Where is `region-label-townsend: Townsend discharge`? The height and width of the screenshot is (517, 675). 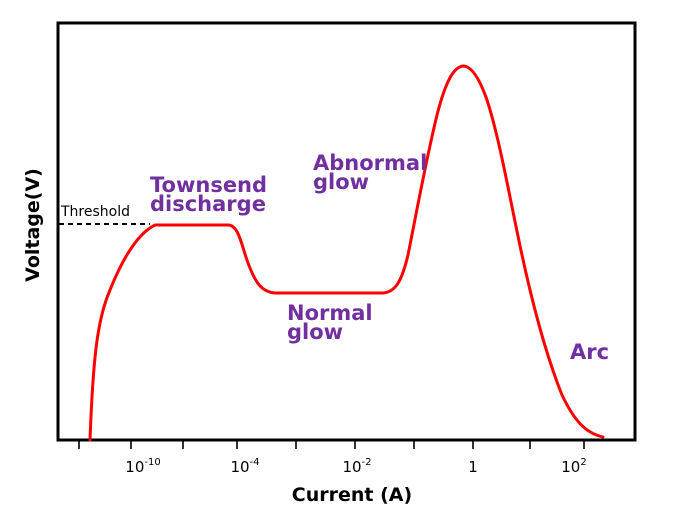
region-label-townsend: Townsend discharge is located at coordinates (212, 194).